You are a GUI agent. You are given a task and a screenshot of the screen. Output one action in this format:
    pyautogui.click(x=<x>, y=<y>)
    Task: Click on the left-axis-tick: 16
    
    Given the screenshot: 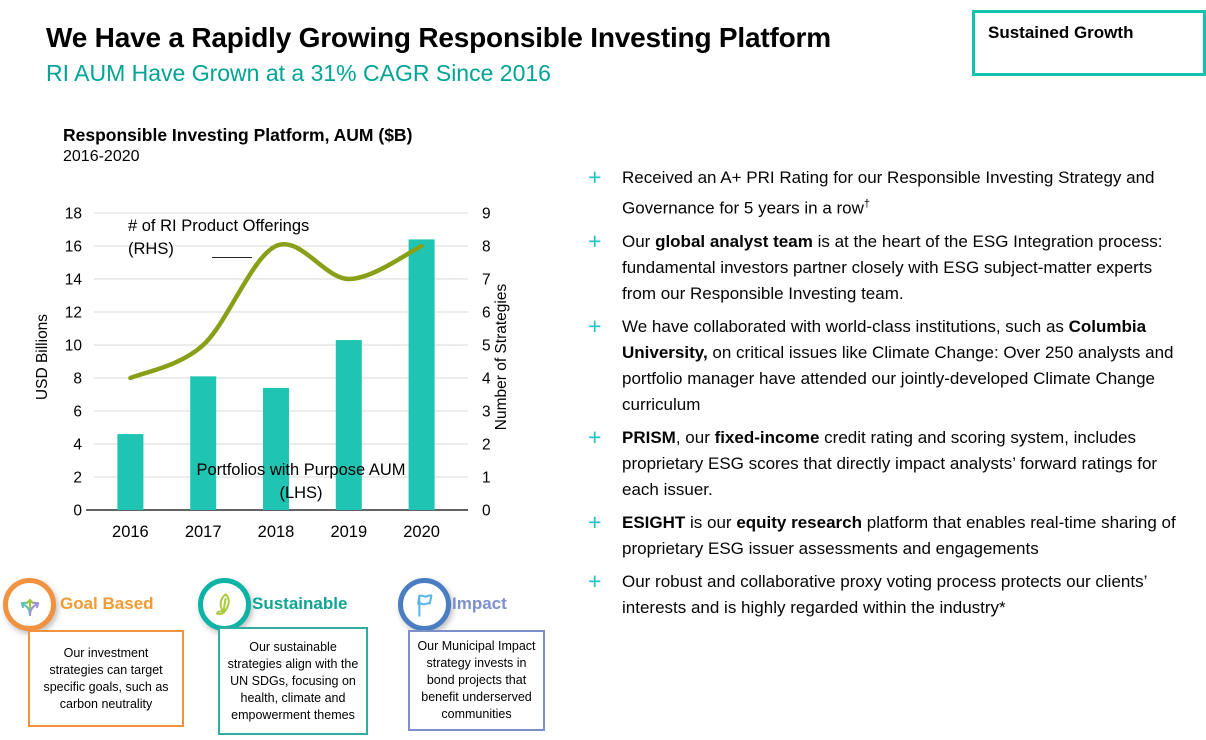 What is the action you would take?
    pyautogui.click(x=73, y=247)
    